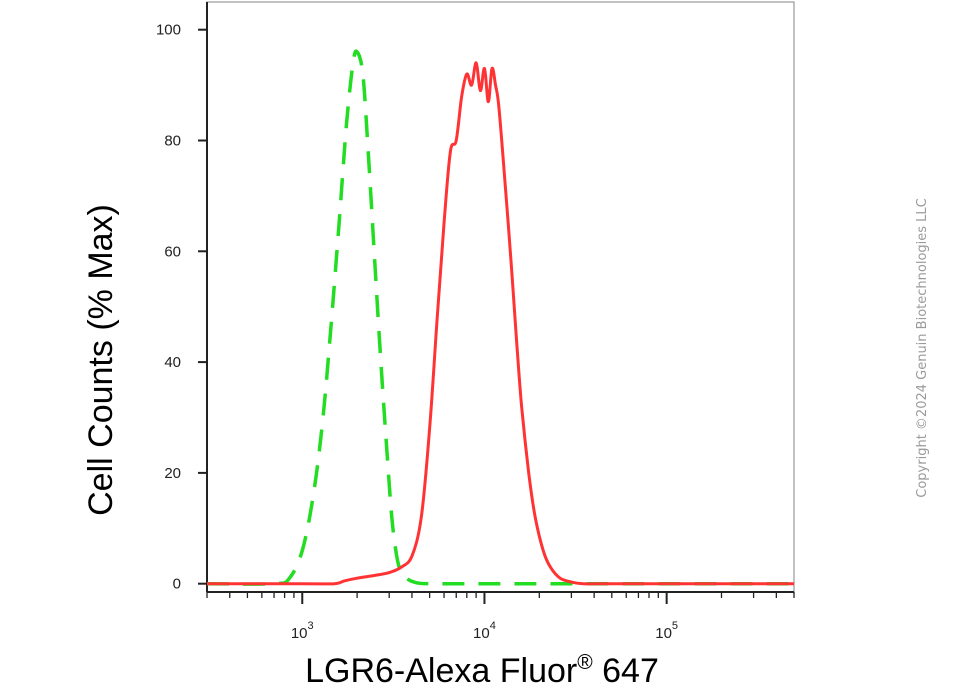  What do you see at coordinates (484, 631) in the screenshot?
I see `x-tick-label-10000: 10⁴` at bounding box center [484, 631].